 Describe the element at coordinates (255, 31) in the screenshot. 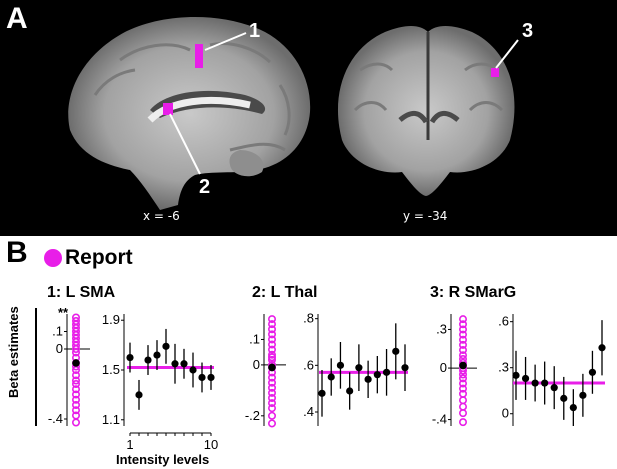

I see `roi-number-1: 1` at that location.